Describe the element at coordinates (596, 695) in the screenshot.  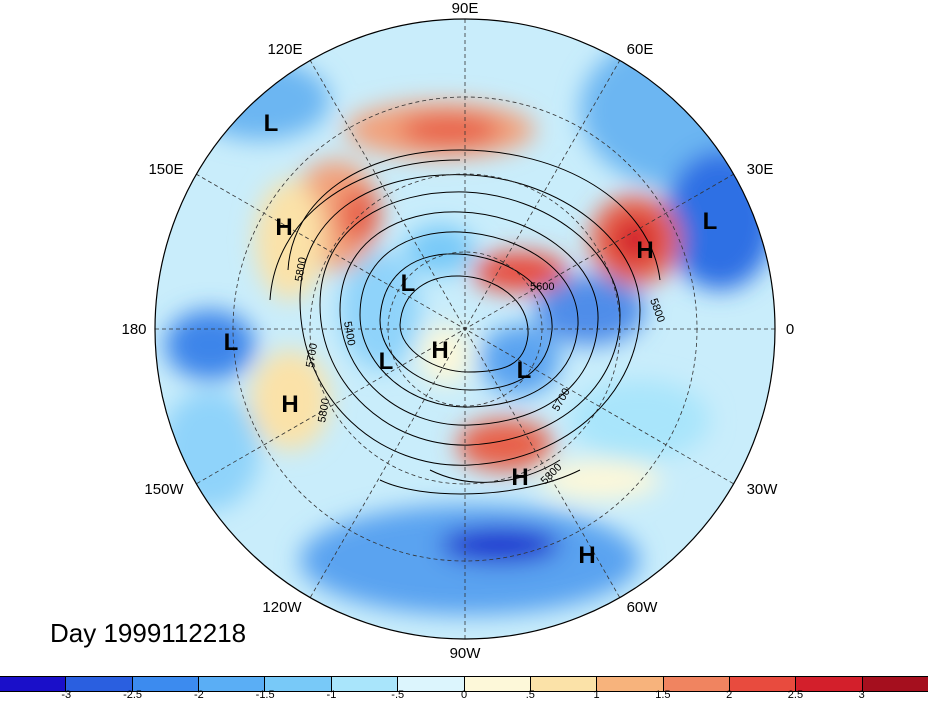
I see `colorbar-tick-label: 1` at that location.